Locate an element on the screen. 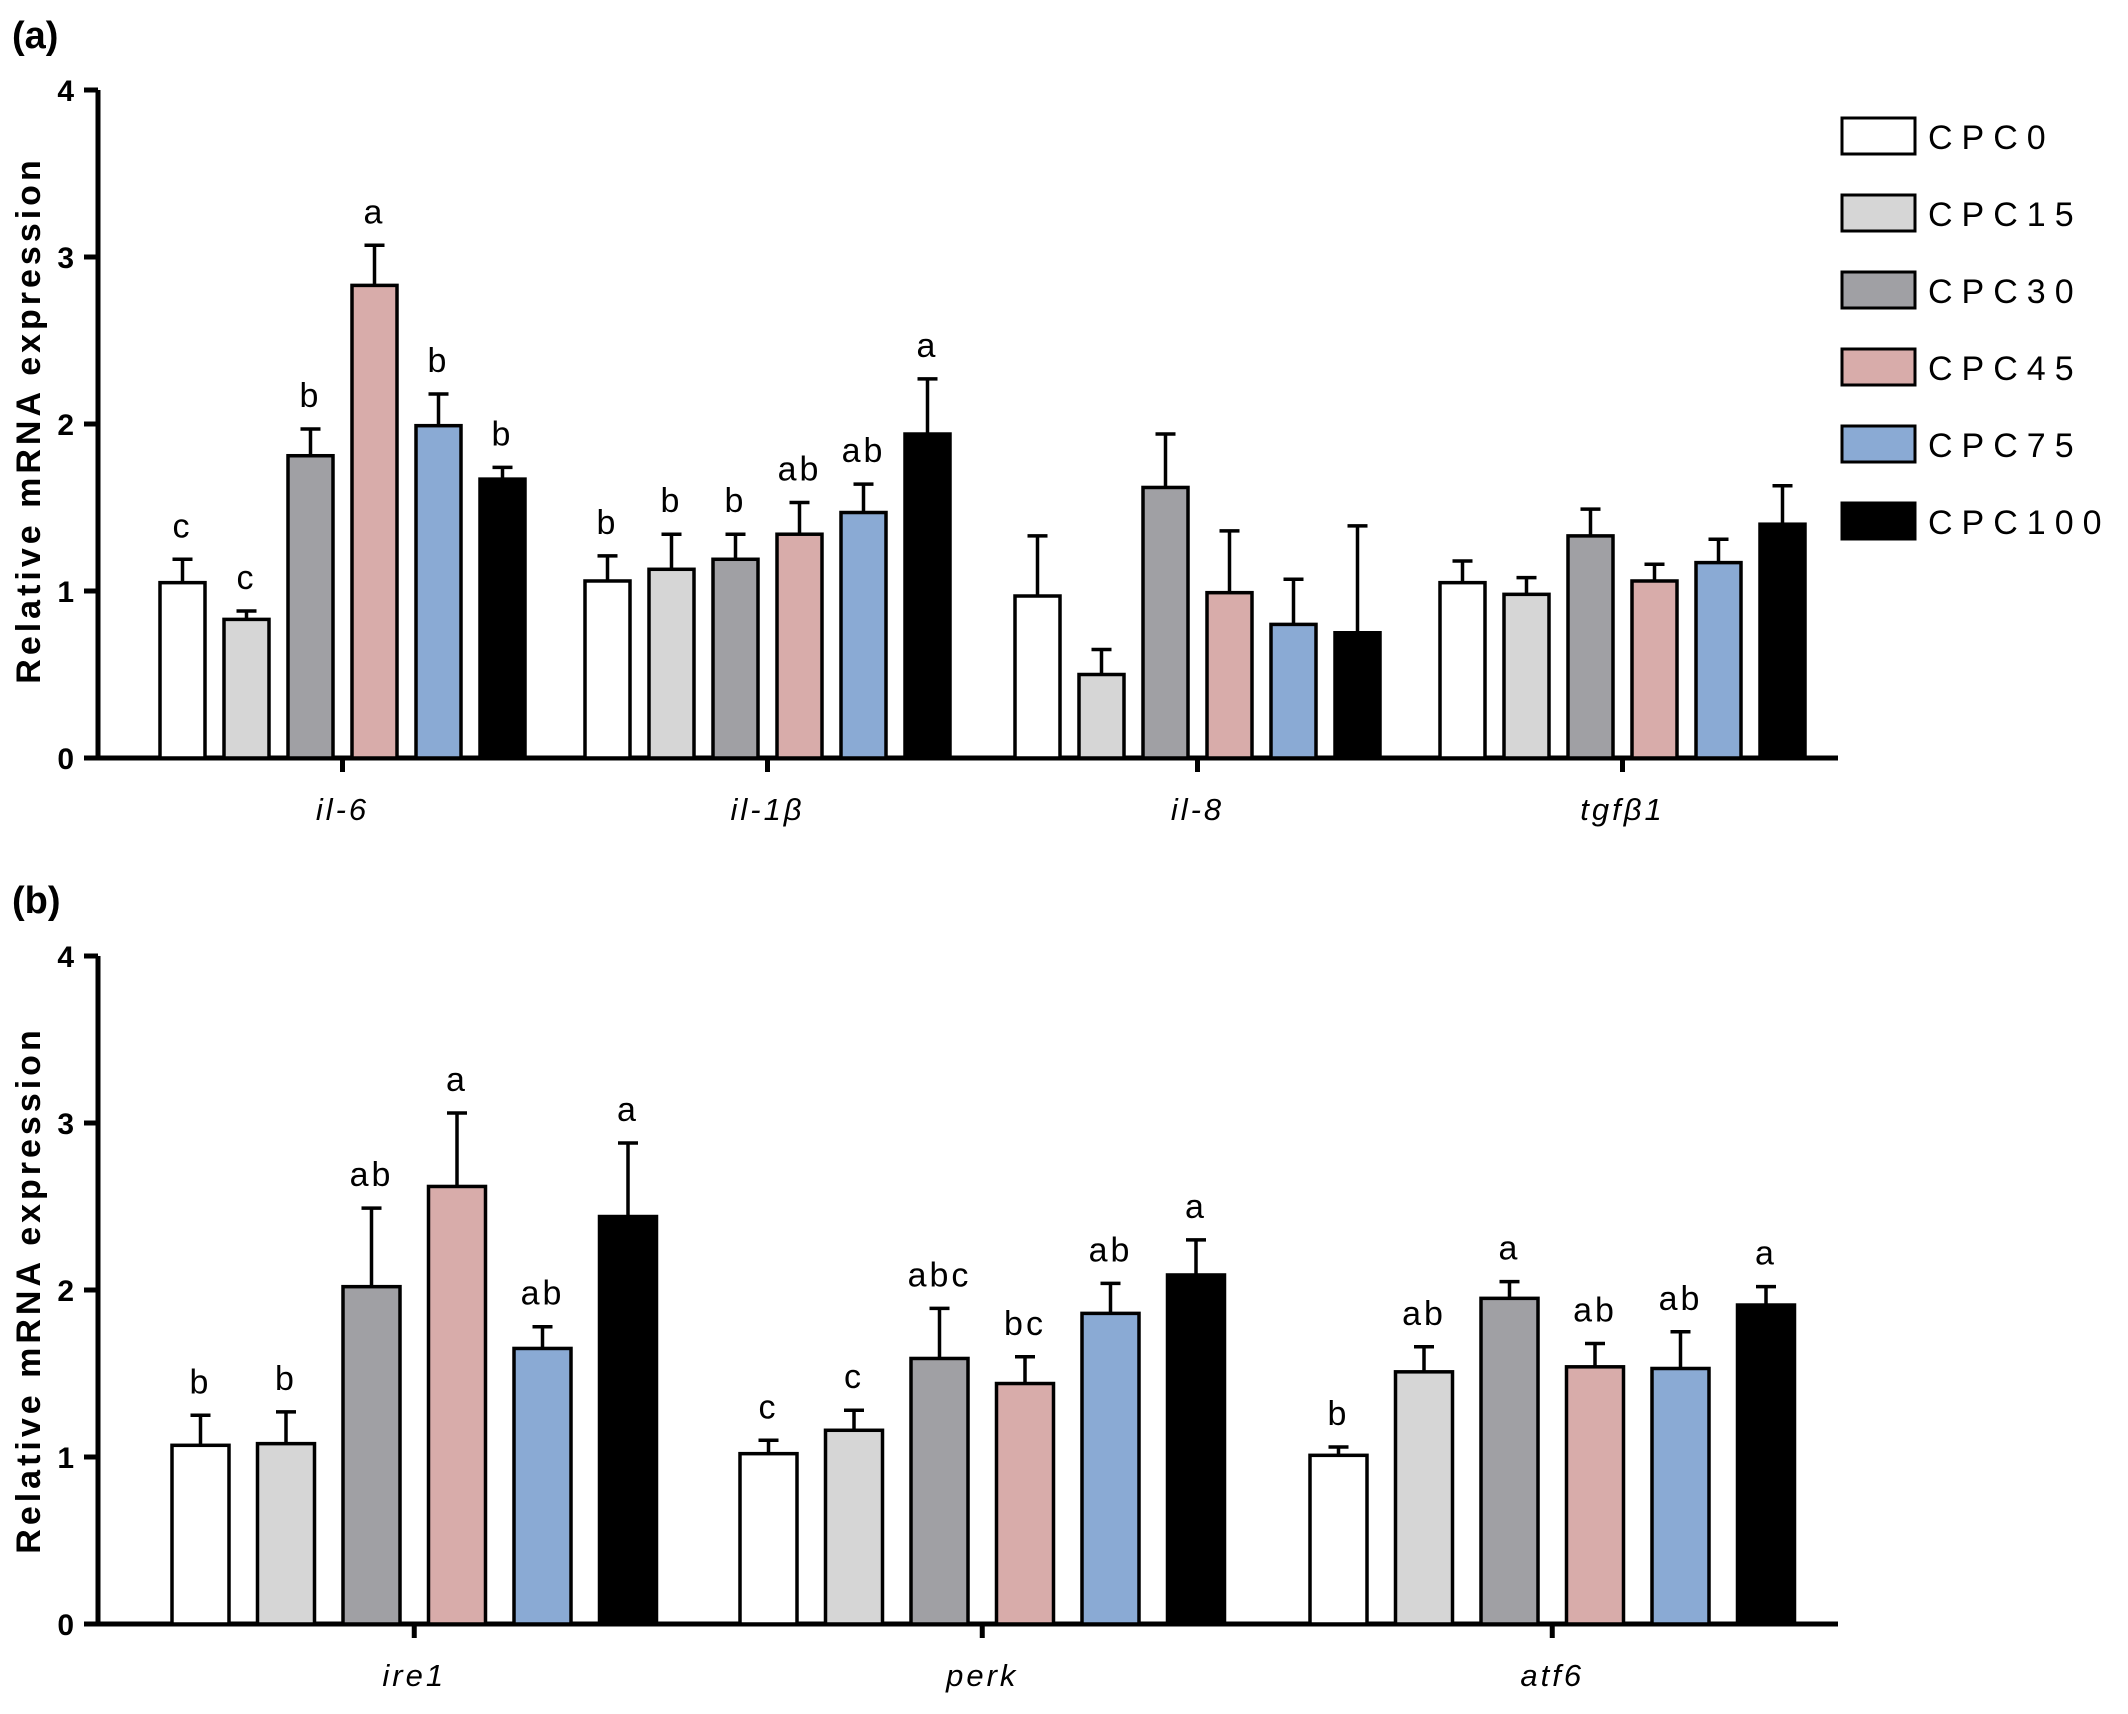  panel-b-y-tick-label: 0 is located at coordinates (65, 1625).